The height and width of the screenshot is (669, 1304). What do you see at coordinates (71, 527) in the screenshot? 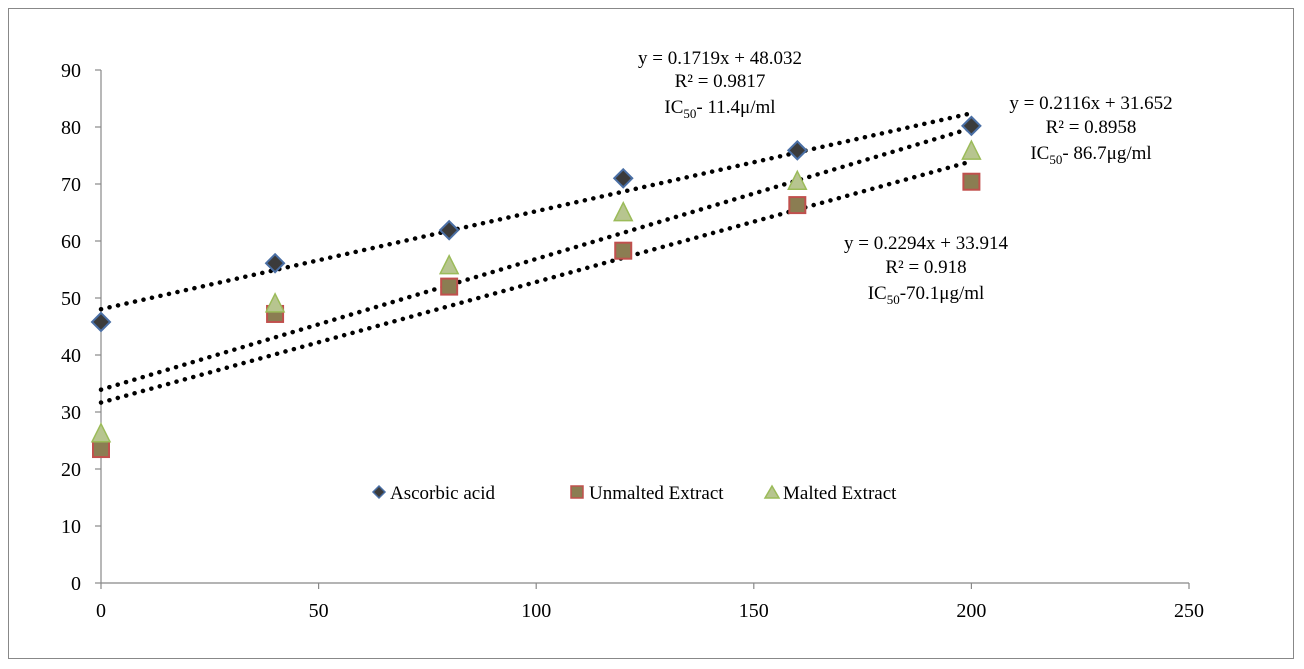
I see `y-tick-label: 10` at bounding box center [71, 527].